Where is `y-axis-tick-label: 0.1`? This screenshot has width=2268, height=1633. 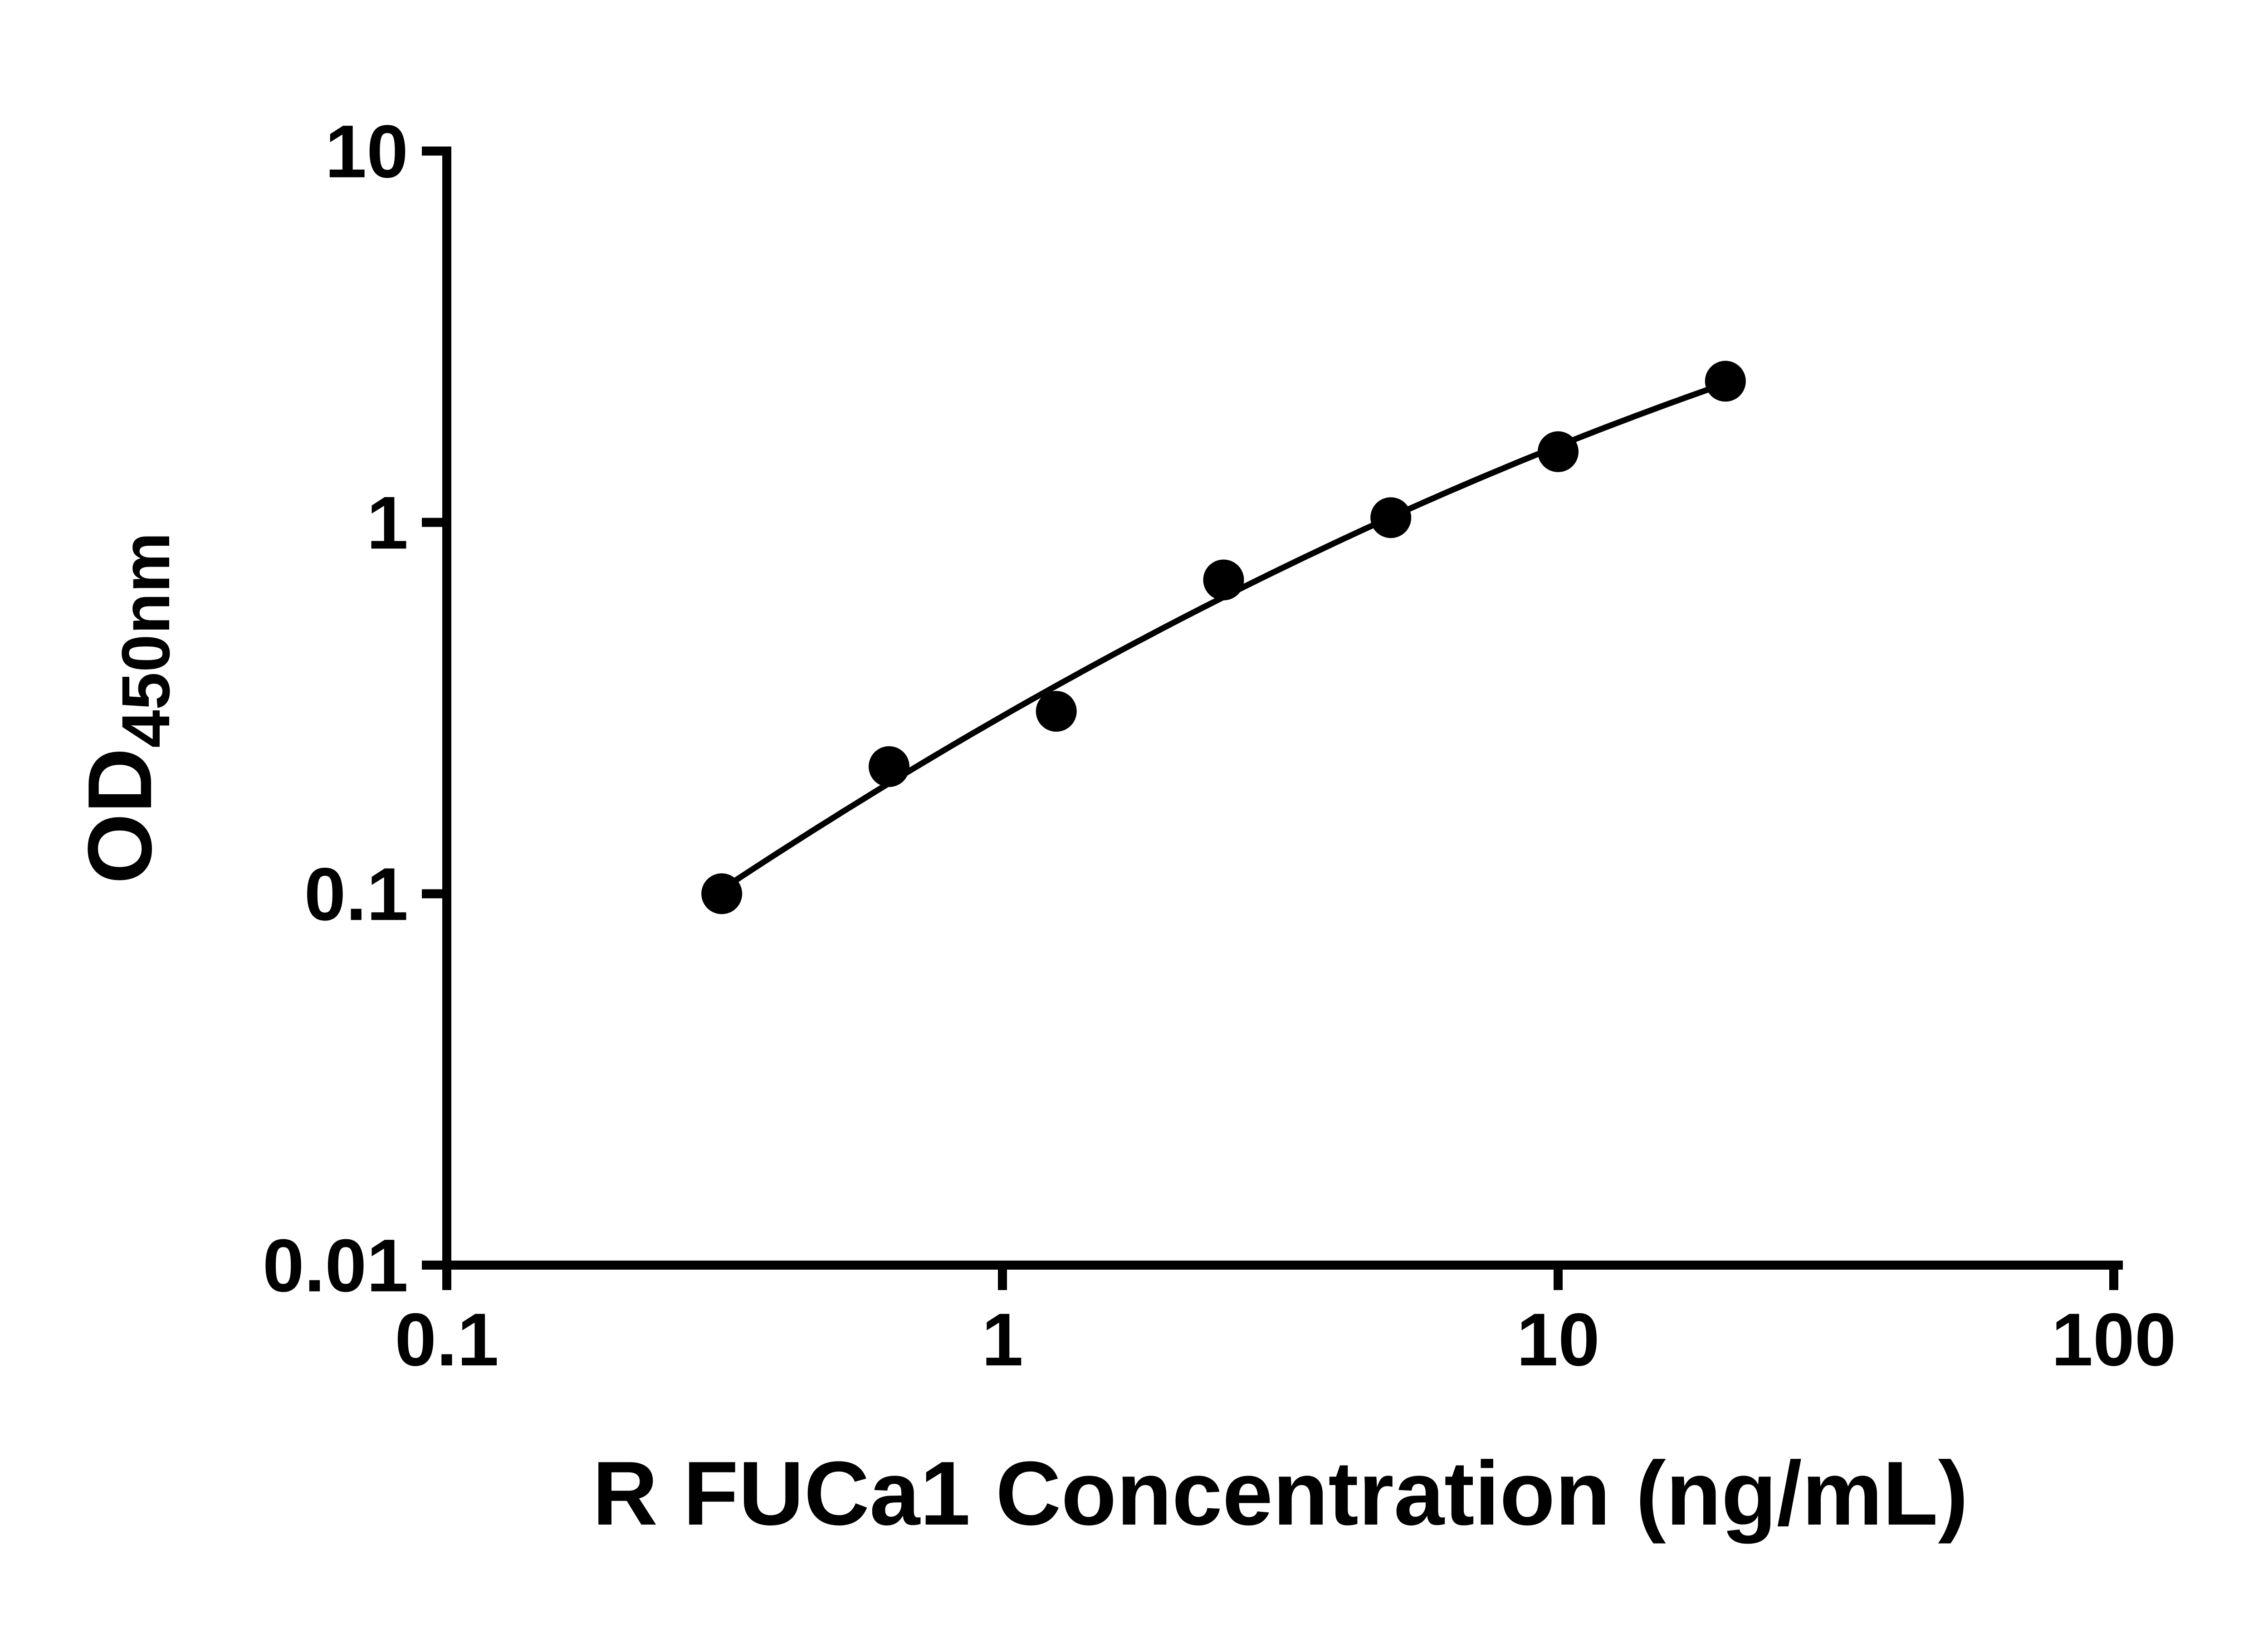 y-axis-tick-label: 0.1 is located at coordinates (356, 894).